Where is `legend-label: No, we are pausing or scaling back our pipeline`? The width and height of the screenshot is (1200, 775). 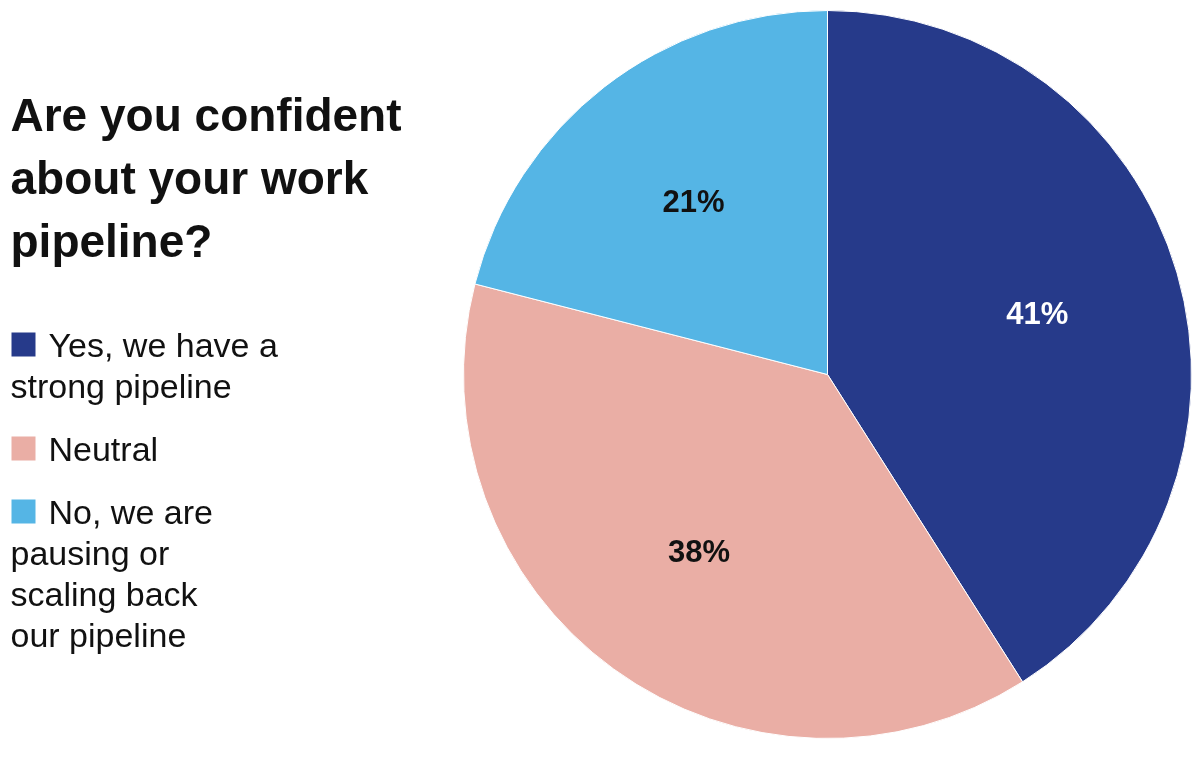 legend-label: No, we are pausing or scaling back our pipeline is located at coordinates (111, 573).